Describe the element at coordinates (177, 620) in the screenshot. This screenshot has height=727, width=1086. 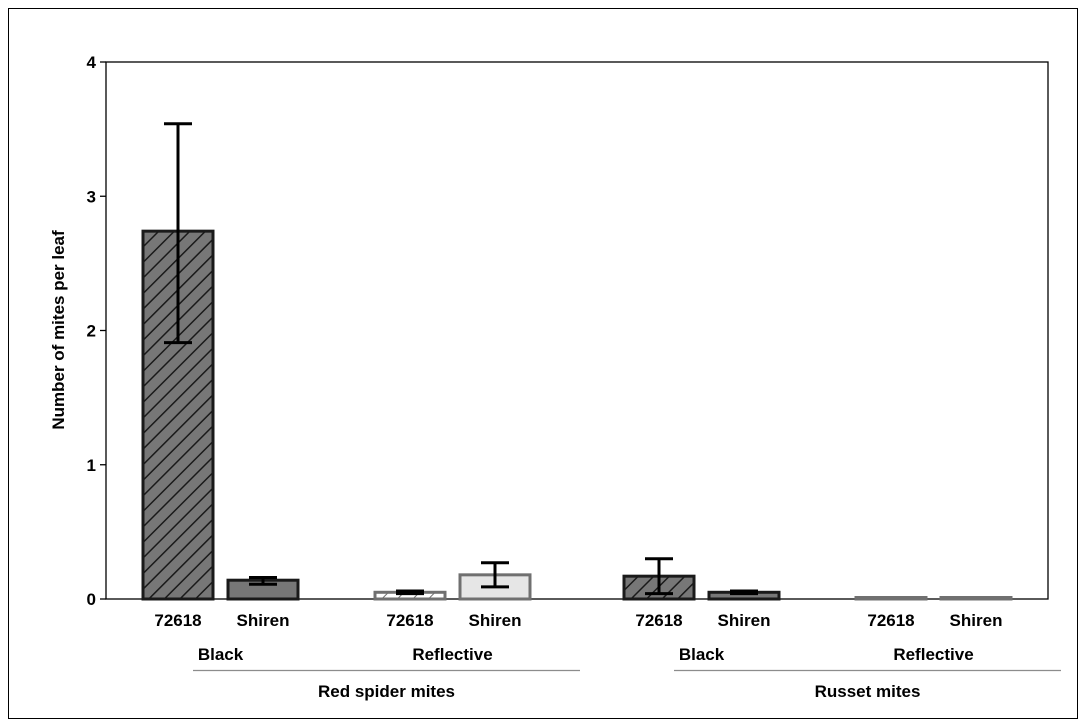
I see `bar-label-0-0-0: 72618` at that location.